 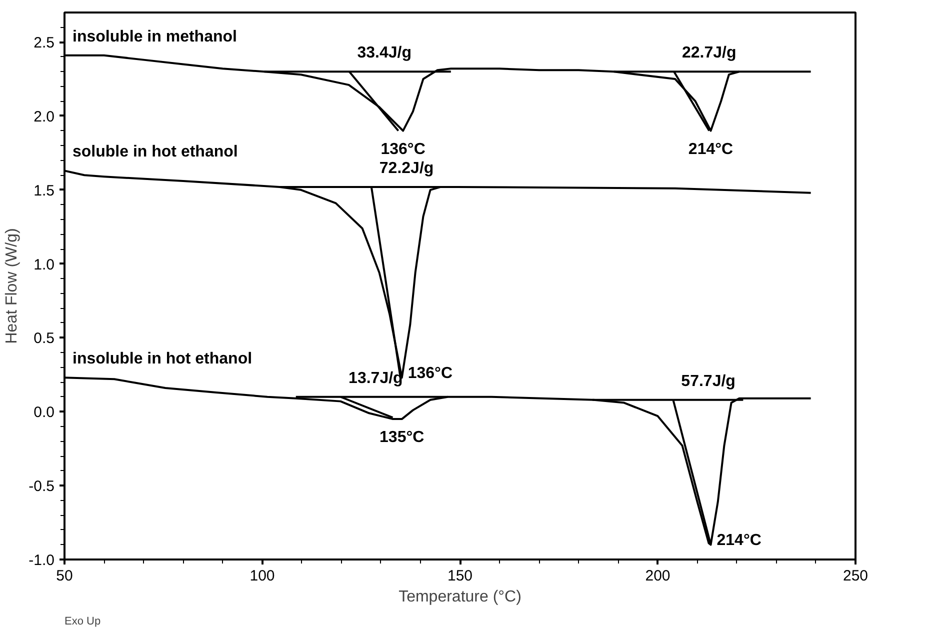 I want to click on x-tick-label: 150, so click(x=460, y=576).